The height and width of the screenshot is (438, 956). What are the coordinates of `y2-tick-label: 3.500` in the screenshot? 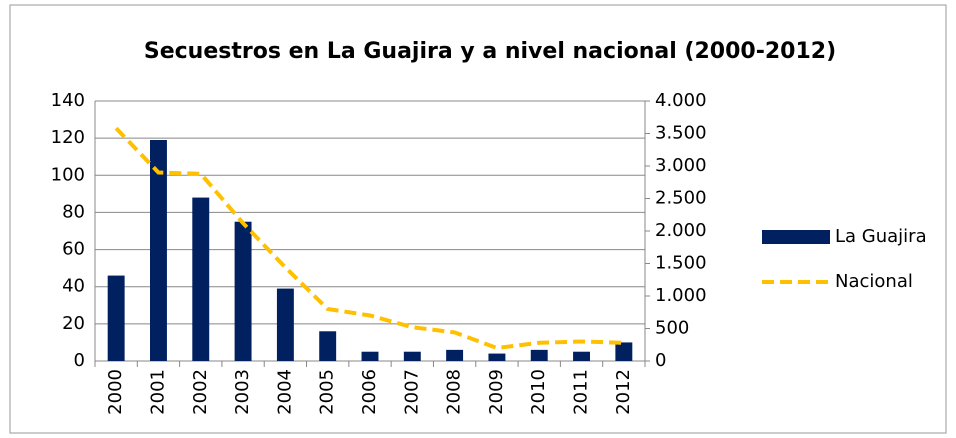 It's located at (681, 133).